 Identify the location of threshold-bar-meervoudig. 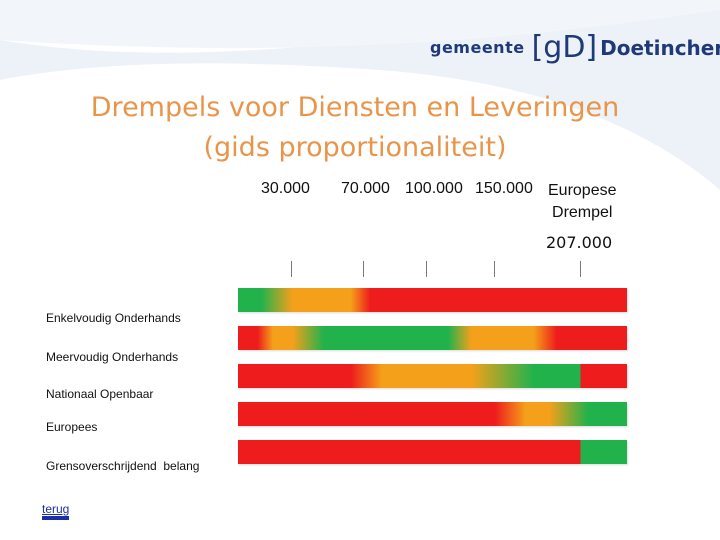
(432, 338).